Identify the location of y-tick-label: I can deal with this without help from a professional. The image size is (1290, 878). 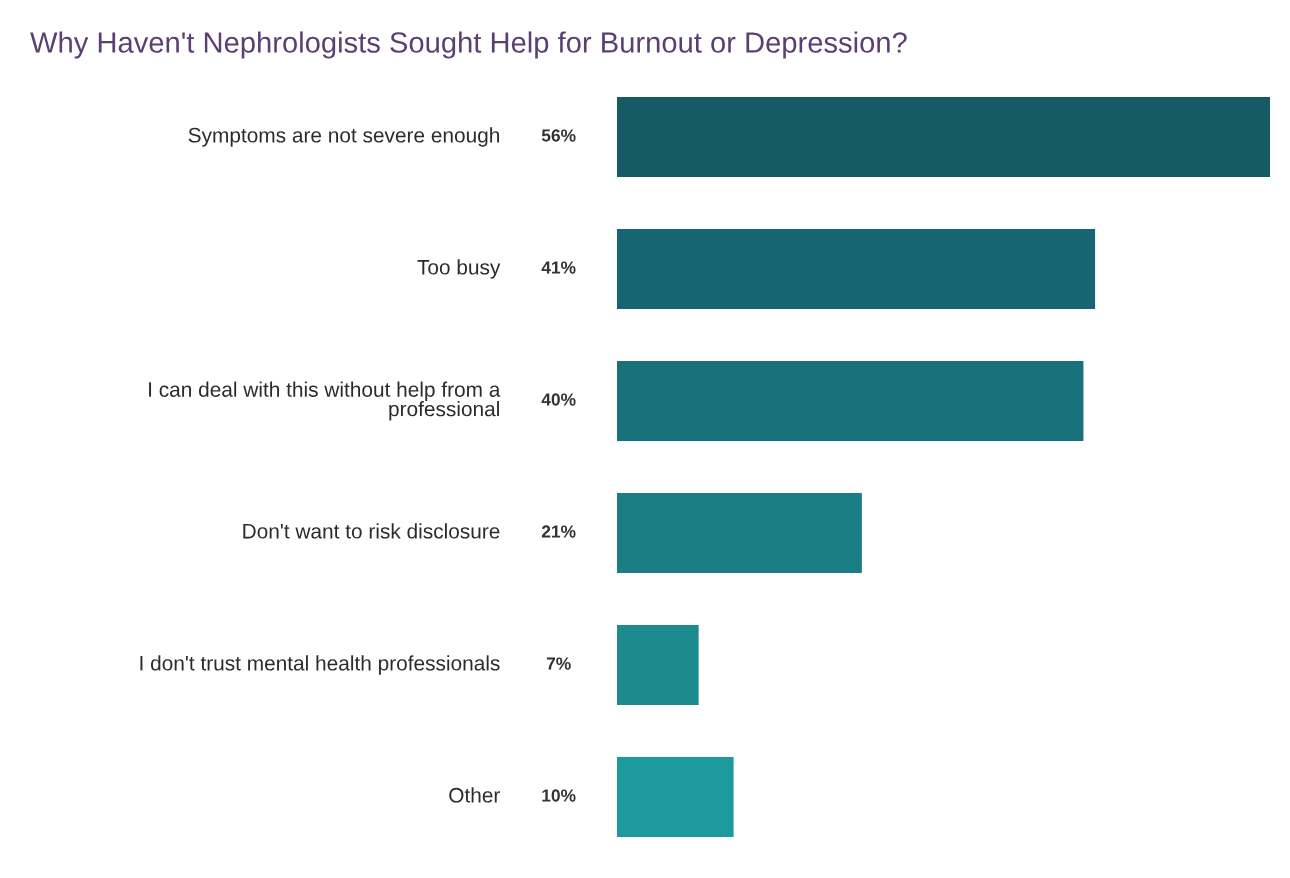
(325, 401).